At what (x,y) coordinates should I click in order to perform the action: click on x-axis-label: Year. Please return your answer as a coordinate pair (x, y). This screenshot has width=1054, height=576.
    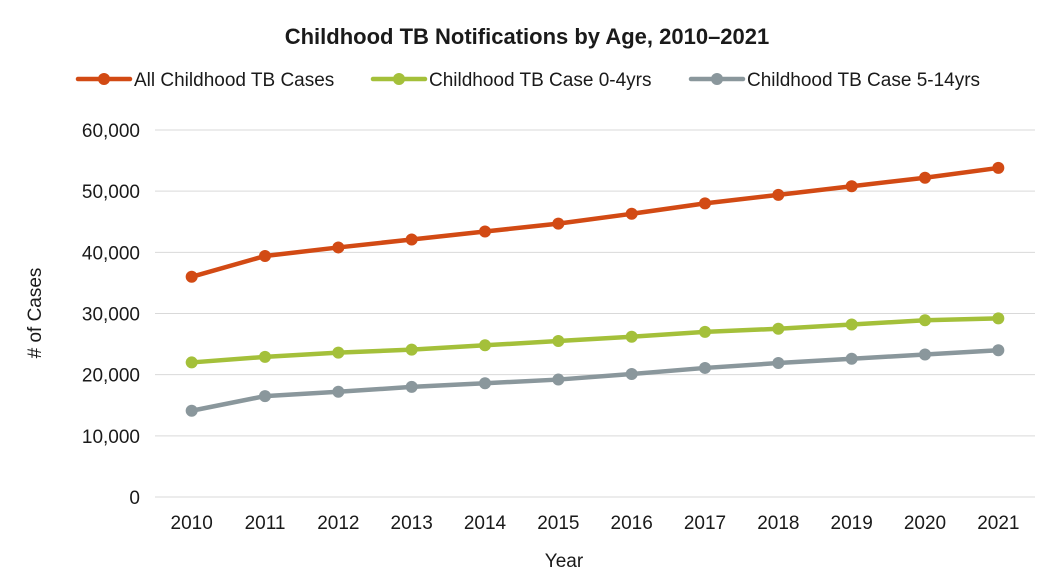
    Looking at the image, I should click on (564, 561).